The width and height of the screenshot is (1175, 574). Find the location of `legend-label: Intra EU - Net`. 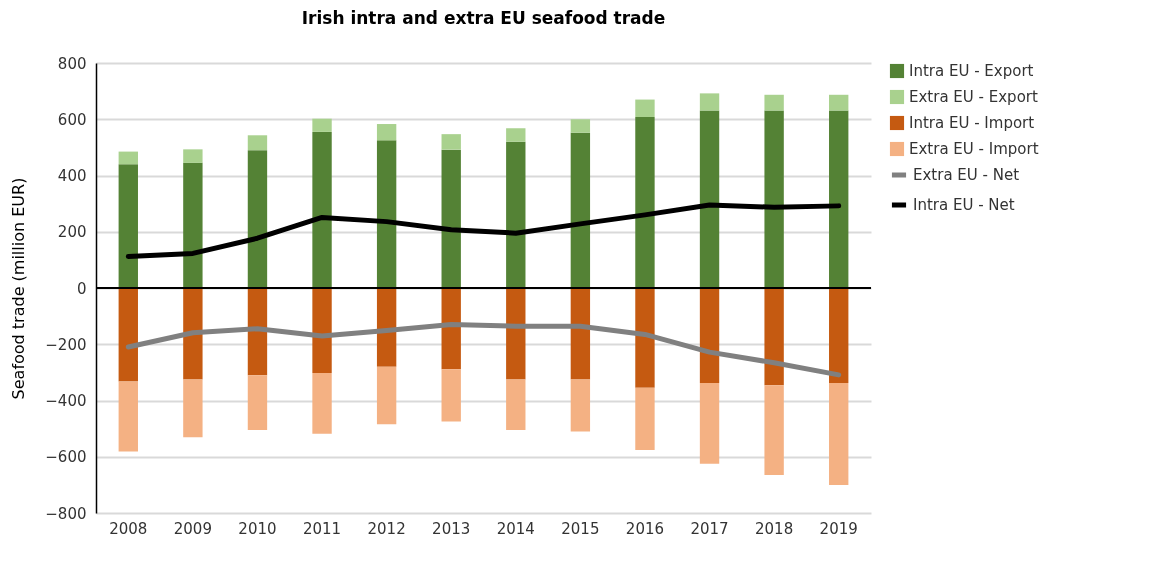

legend-label: Intra EU - Net is located at coordinates (964, 205).